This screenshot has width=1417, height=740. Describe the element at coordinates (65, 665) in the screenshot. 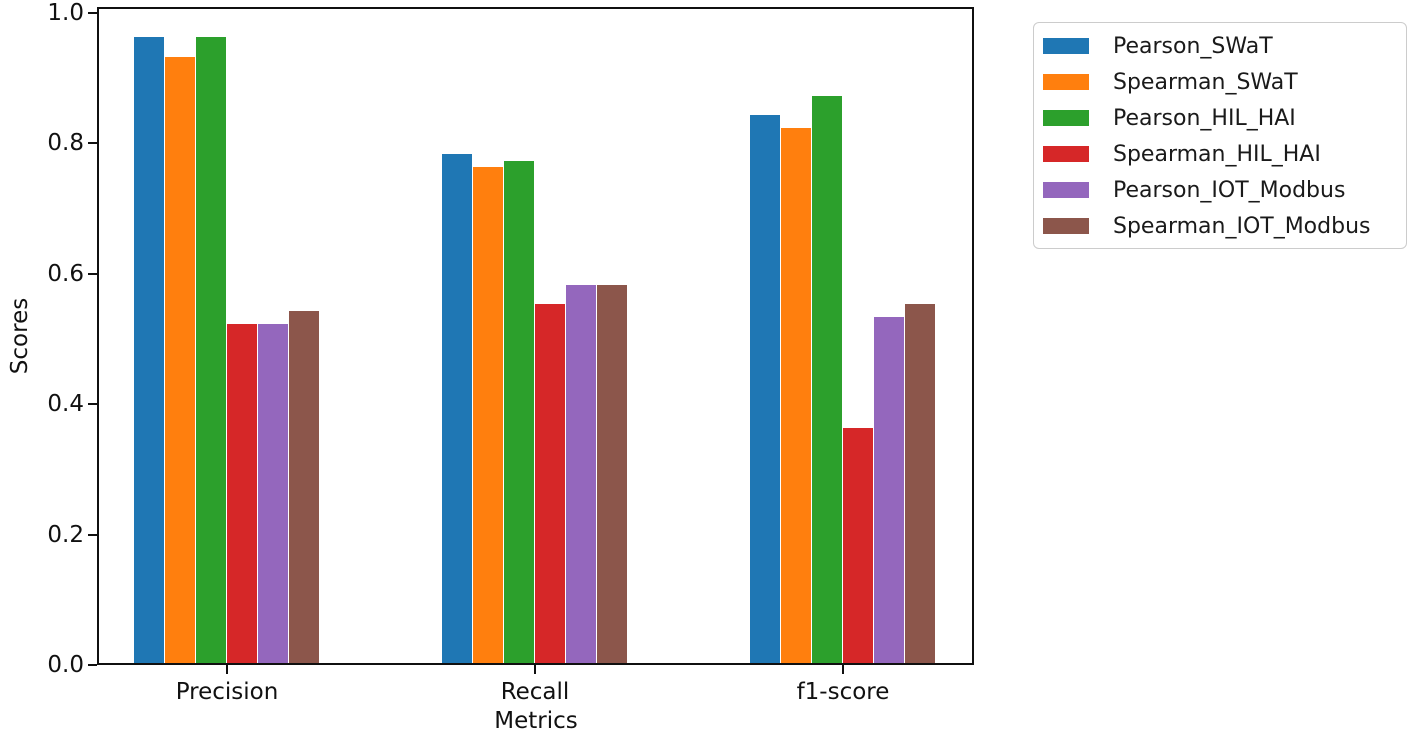

I see `y-tick-label: 0.0` at that location.